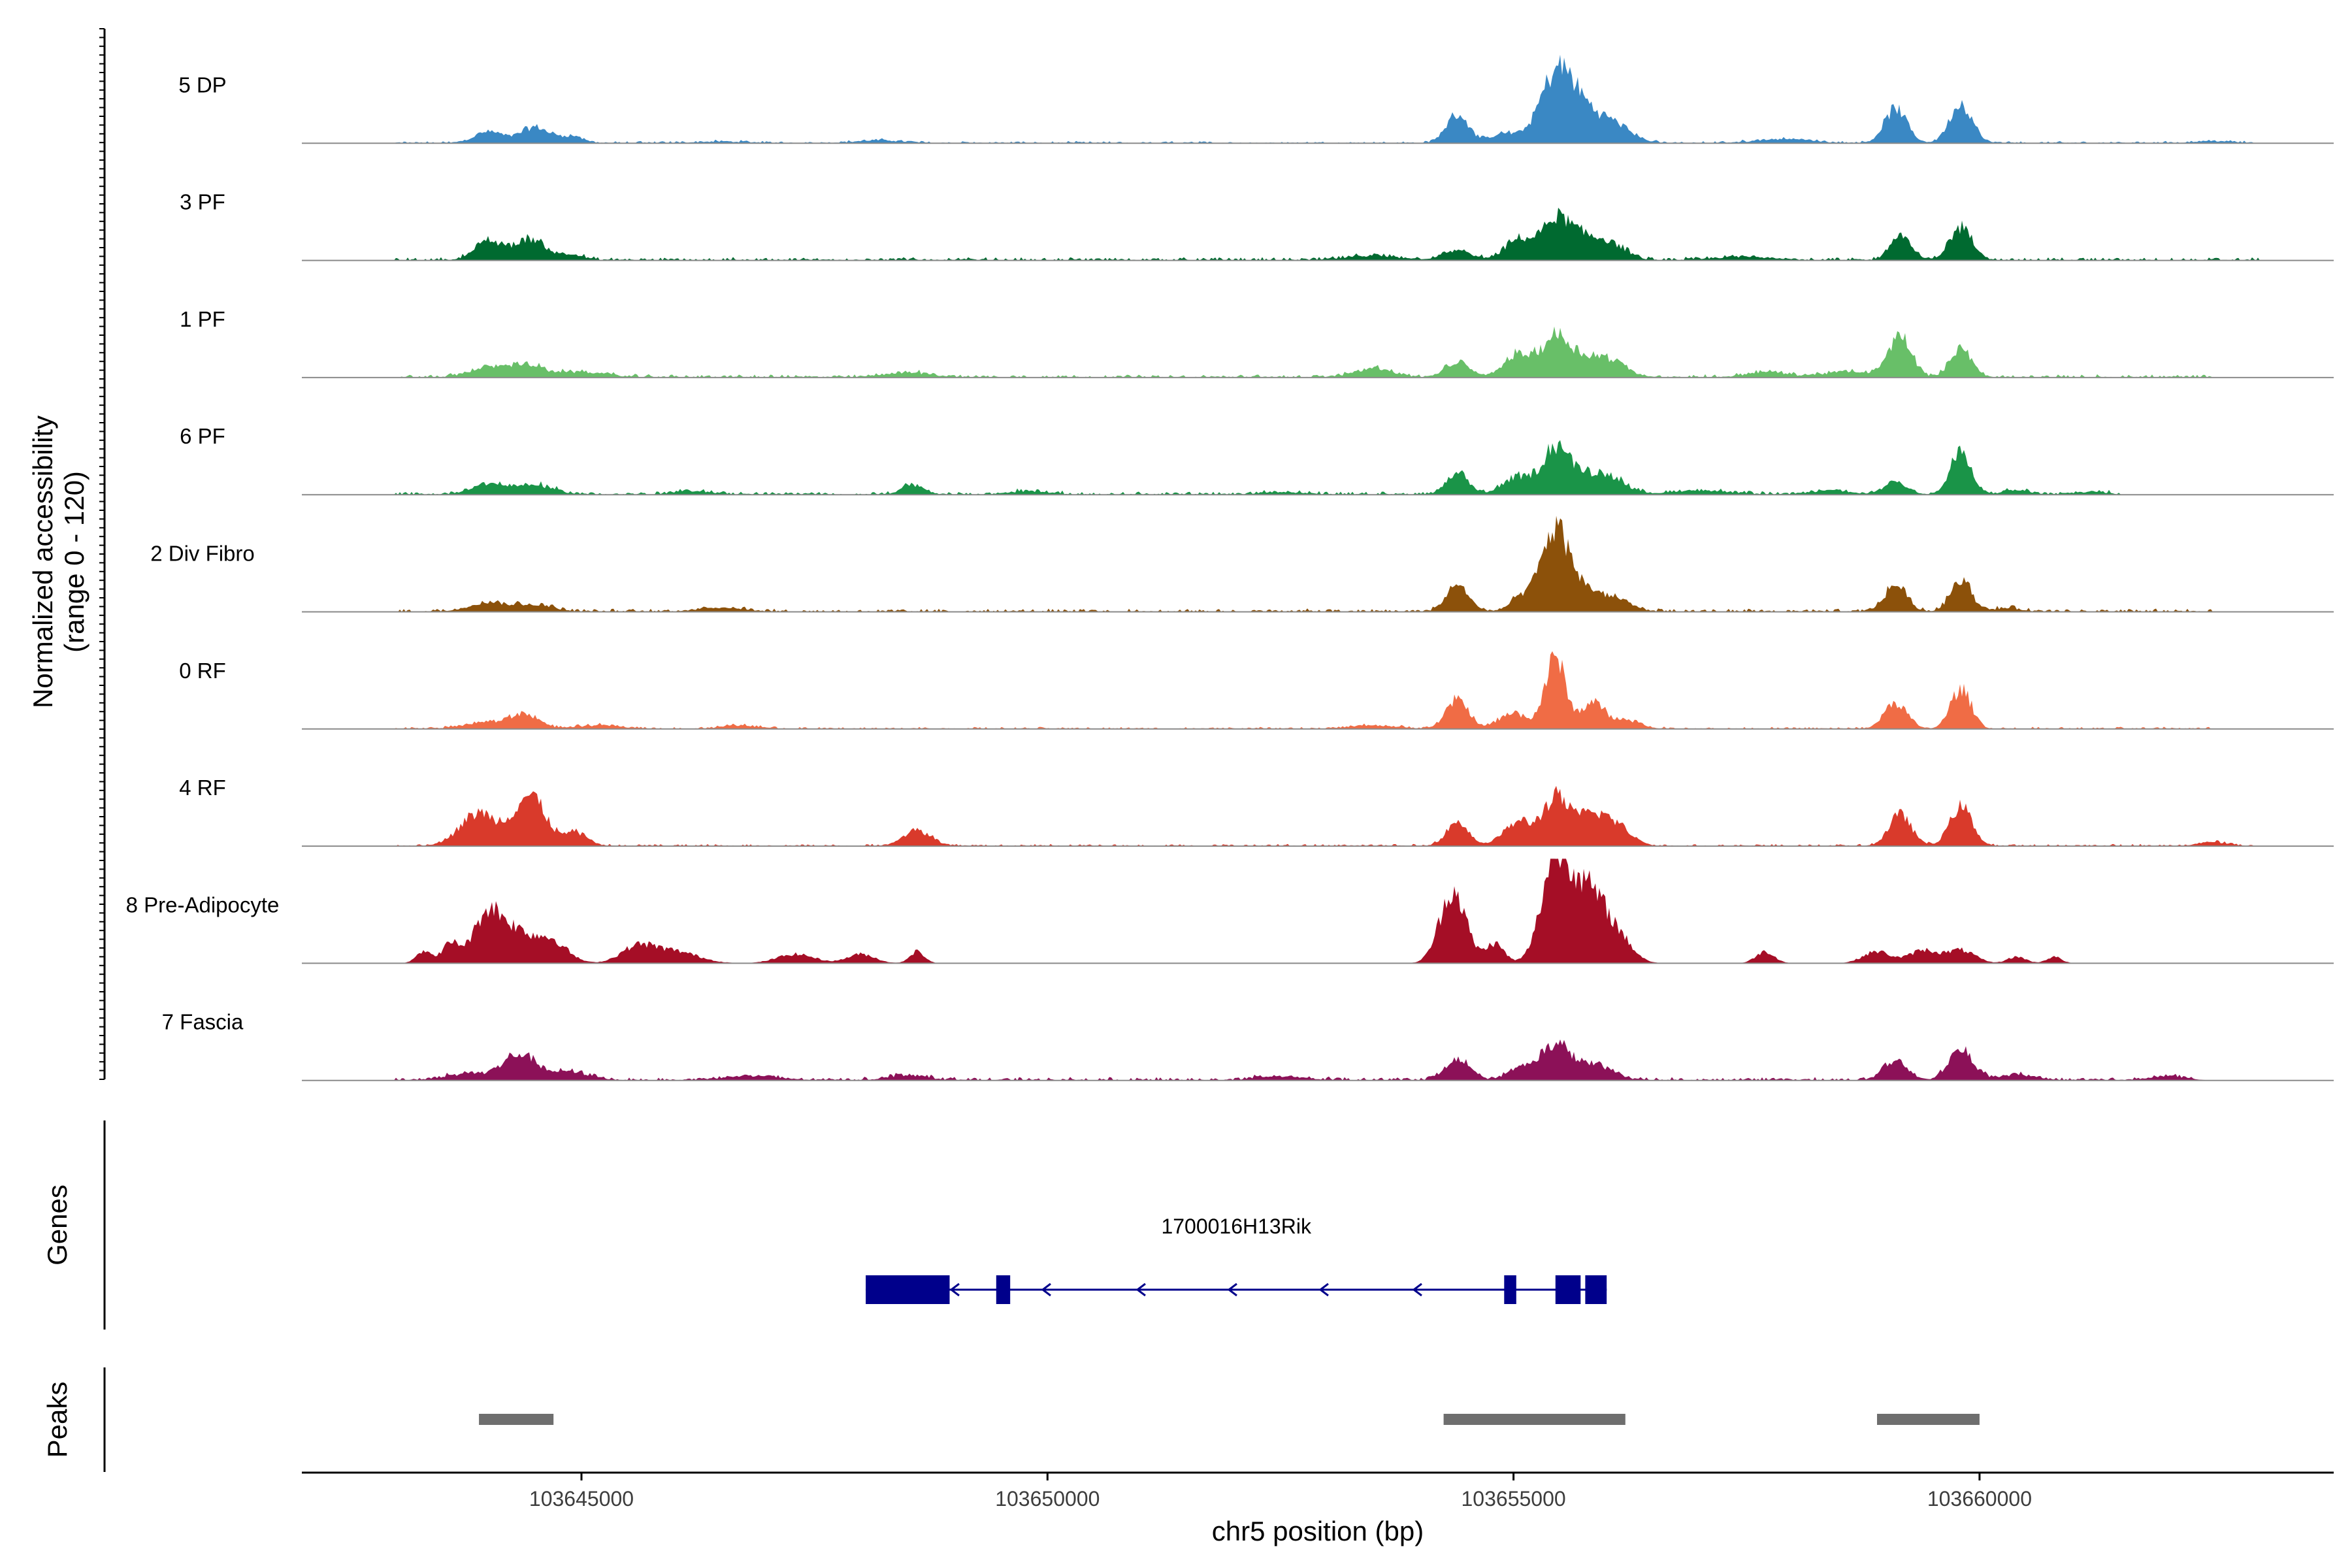  What do you see at coordinates (74, 562) in the screenshot?
I see `y-axis-title-line2: (range 0 - 120)` at bounding box center [74, 562].